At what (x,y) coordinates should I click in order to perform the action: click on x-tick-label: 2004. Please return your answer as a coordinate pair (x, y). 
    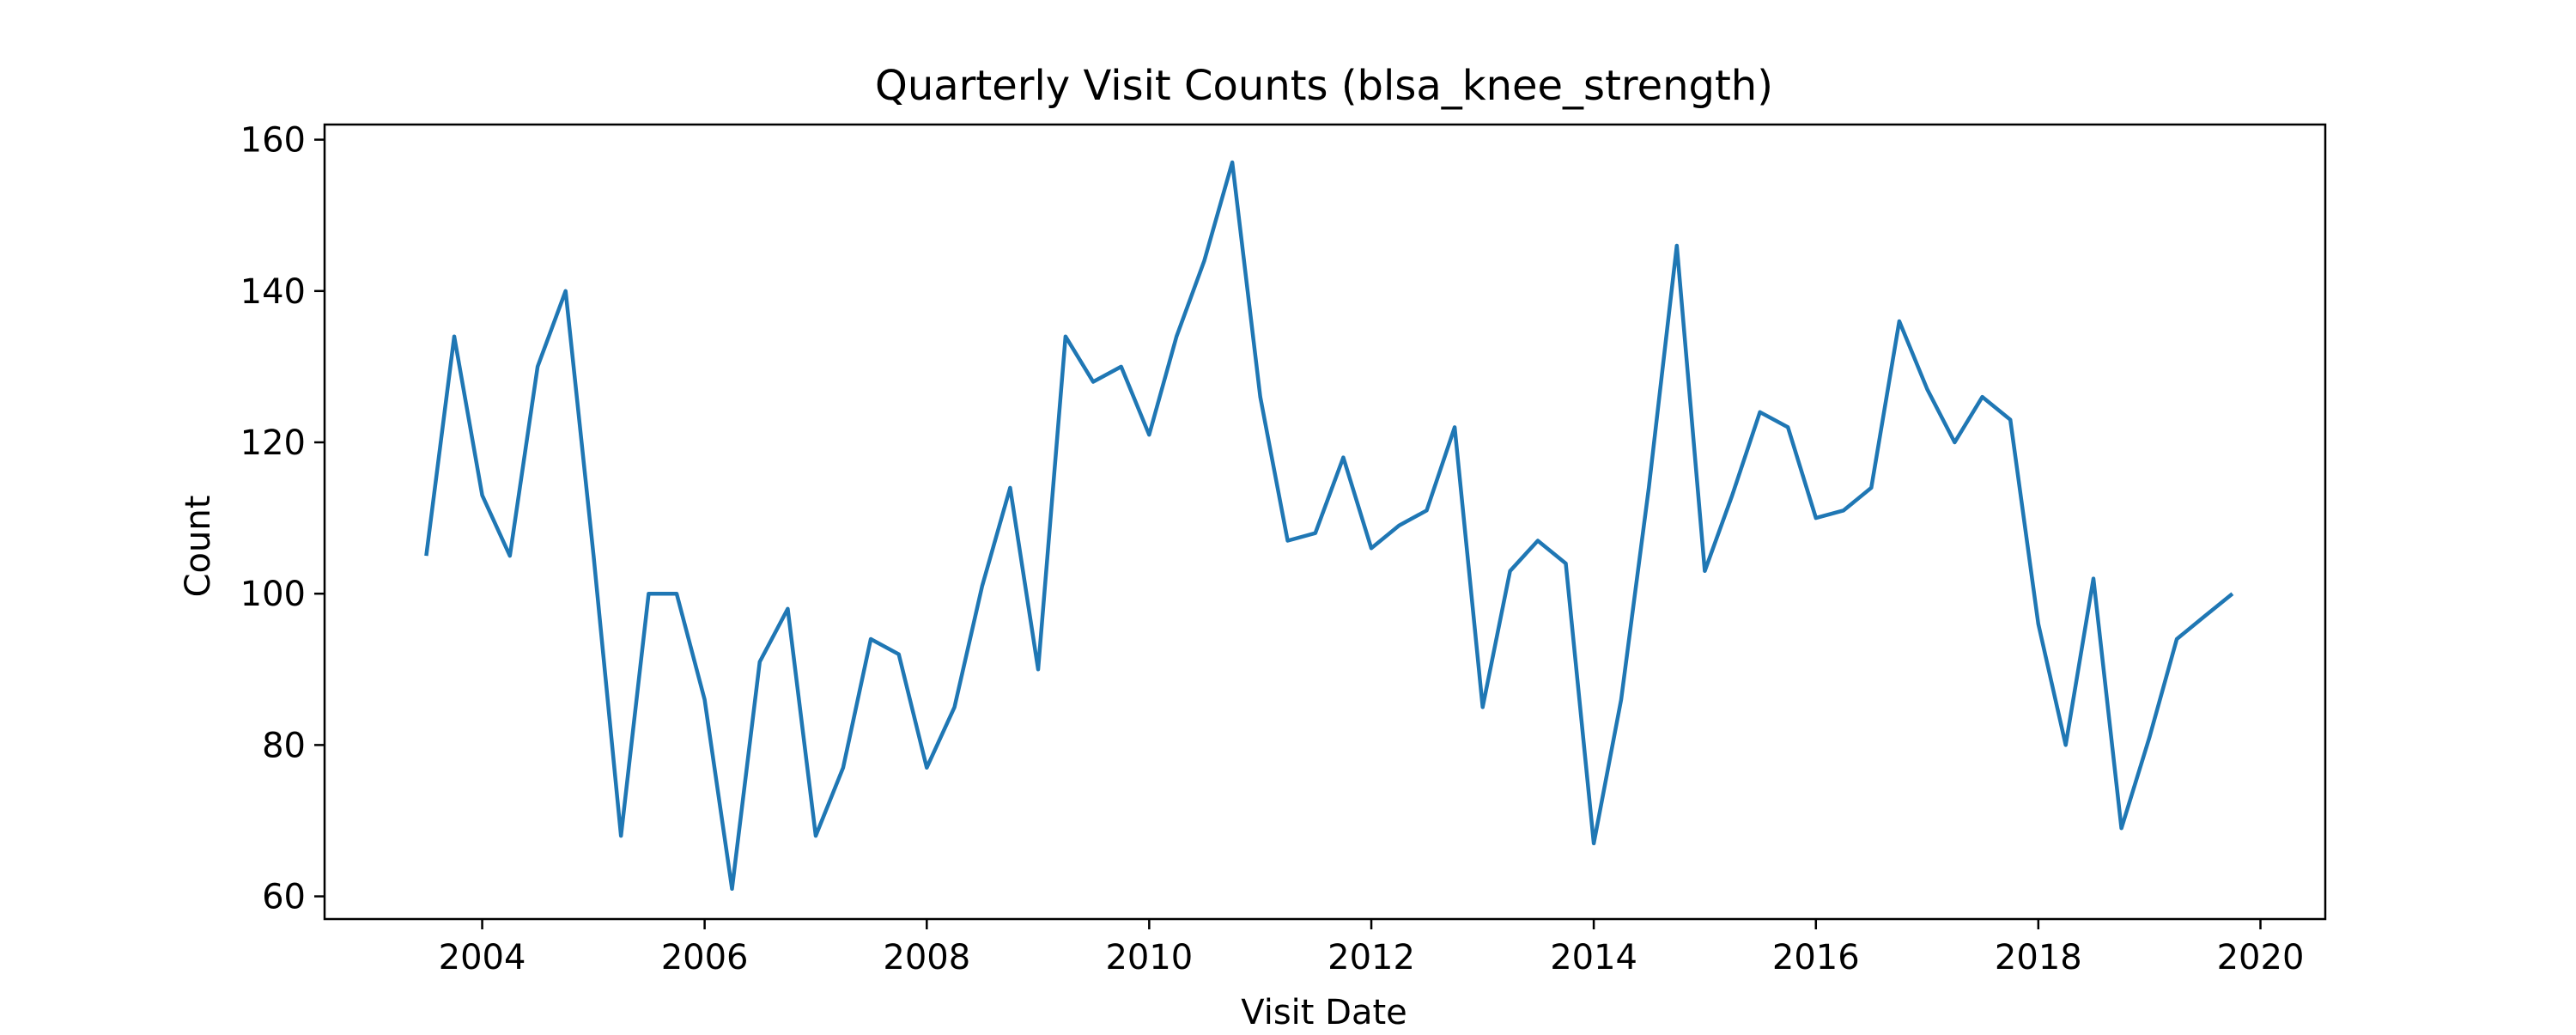
    Looking at the image, I should click on (483, 958).